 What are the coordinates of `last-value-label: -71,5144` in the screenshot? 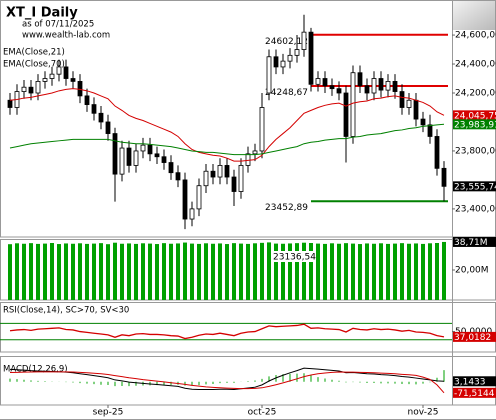 It's located at (474, 394).